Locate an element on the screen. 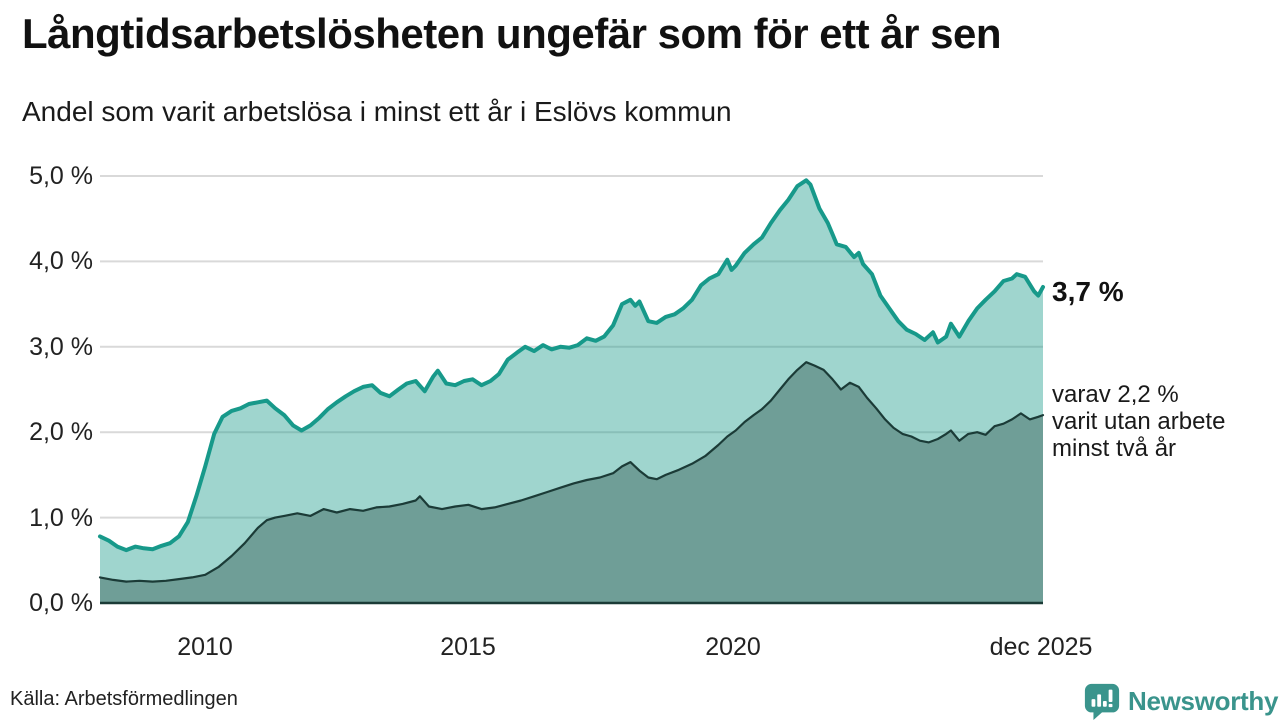 The width and height of the screenshot is (1280, 720). x-axis-tick: dec 2025 is located at coordinates (1041, 647).